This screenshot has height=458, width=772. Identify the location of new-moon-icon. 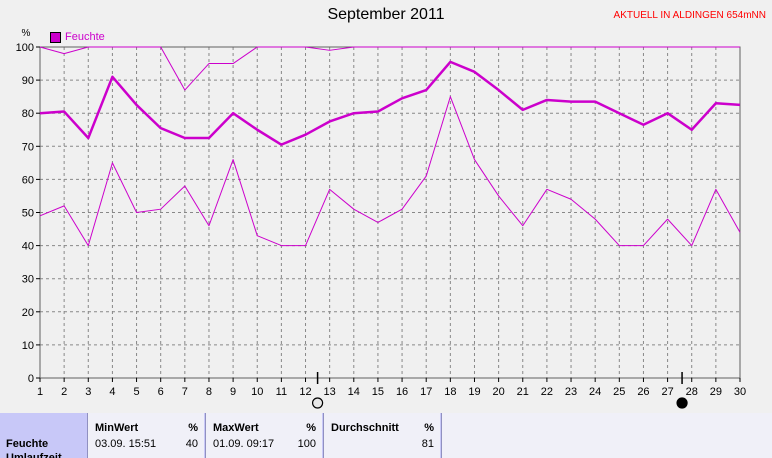
(682, 403).